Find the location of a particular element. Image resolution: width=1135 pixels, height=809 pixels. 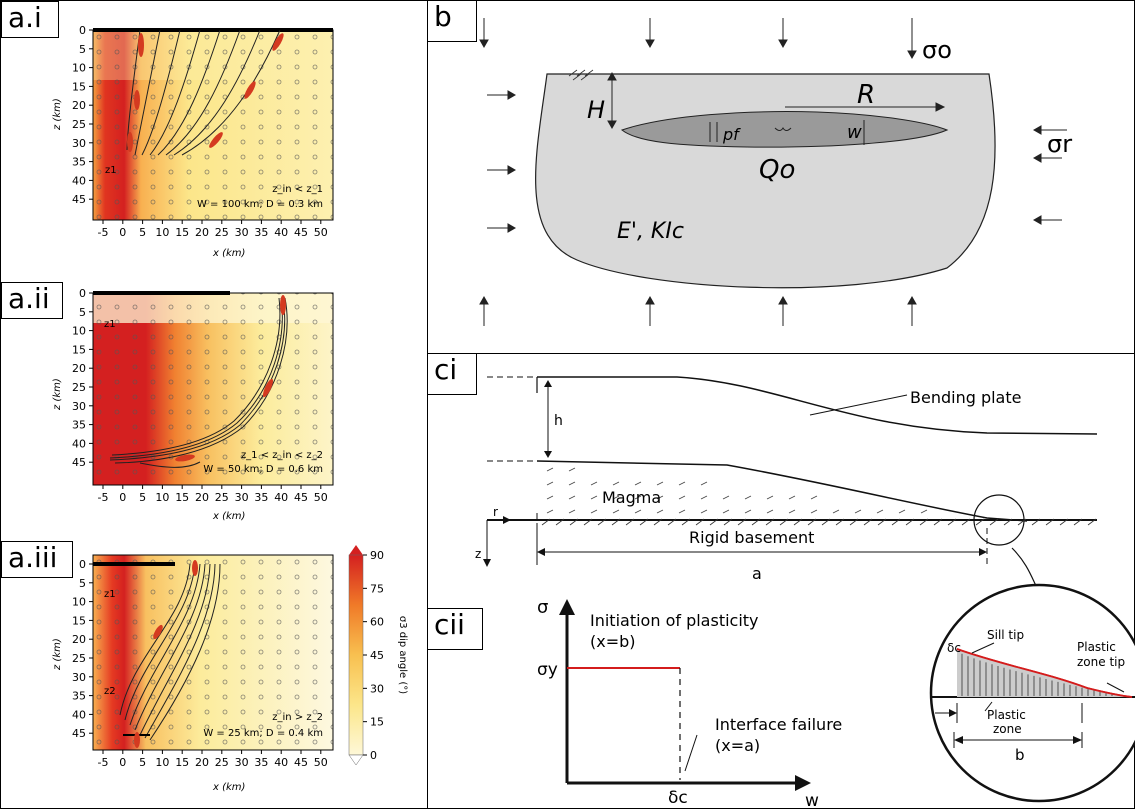

aii-annotation-z: z_1 < z_in < z_2 is located at coordinates (282, 455).